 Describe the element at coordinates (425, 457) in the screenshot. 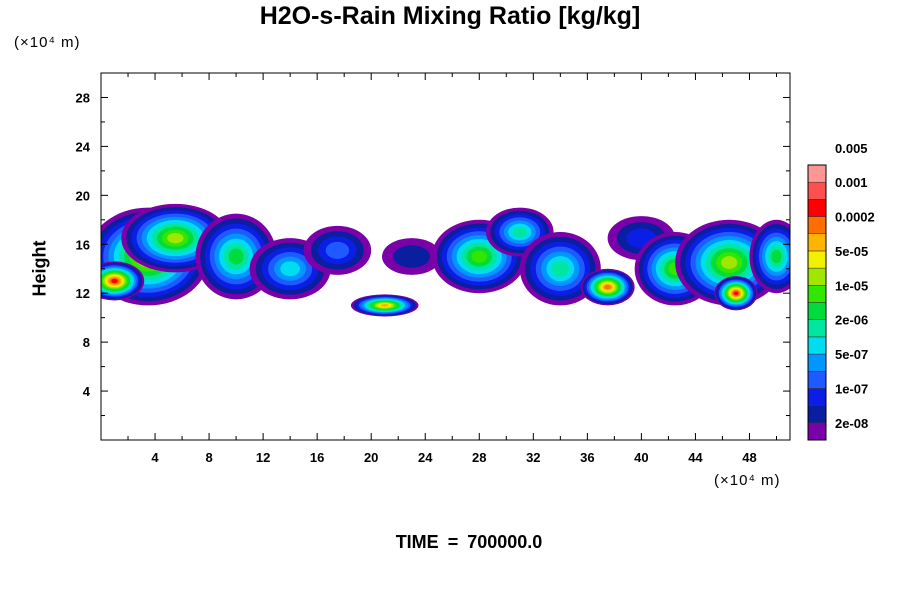

I see `x-tick-label: 24` at that location.